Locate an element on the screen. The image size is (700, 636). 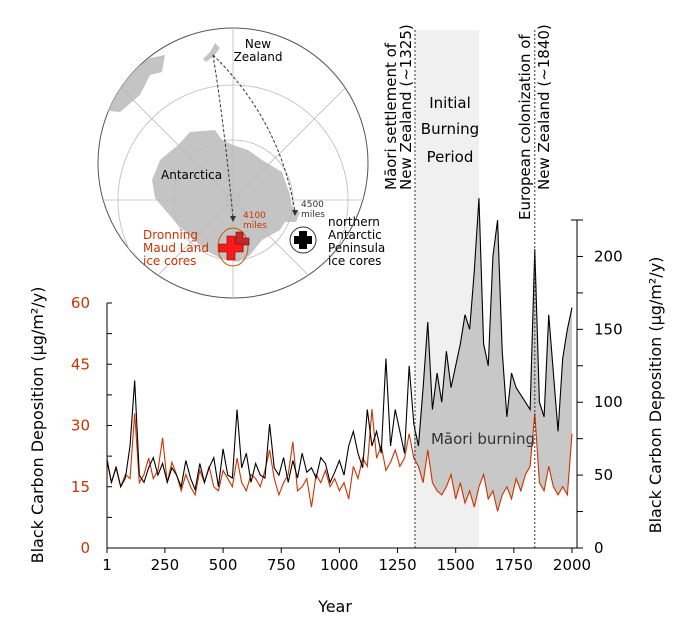
arrow-head-dml is located at coordinates (233, 219).